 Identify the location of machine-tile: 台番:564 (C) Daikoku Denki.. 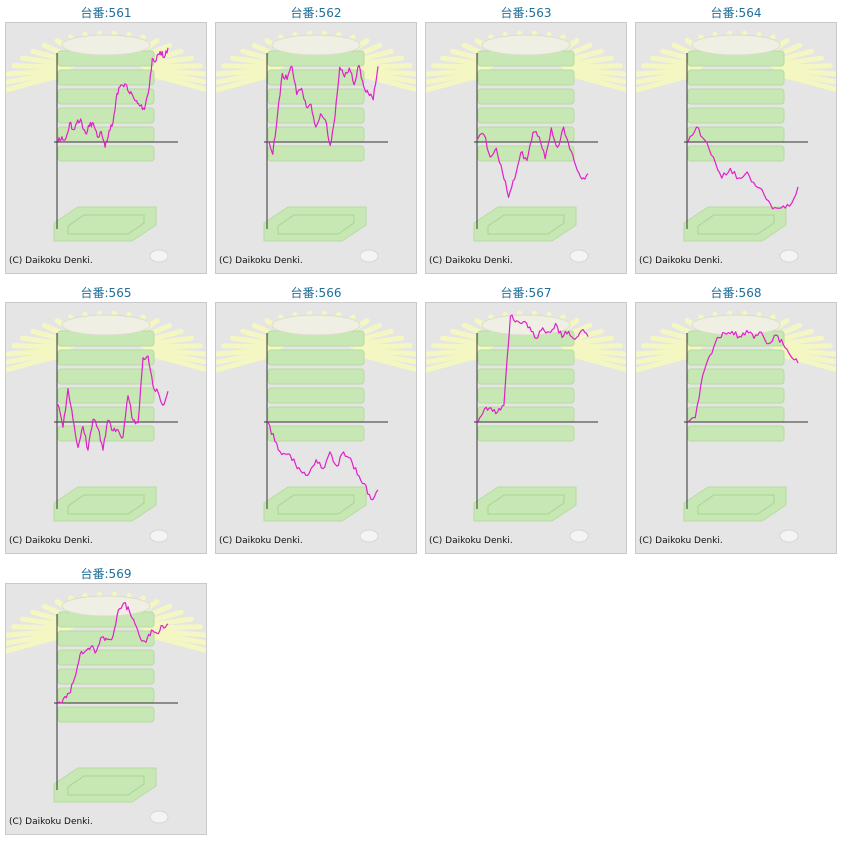
(736, 138).